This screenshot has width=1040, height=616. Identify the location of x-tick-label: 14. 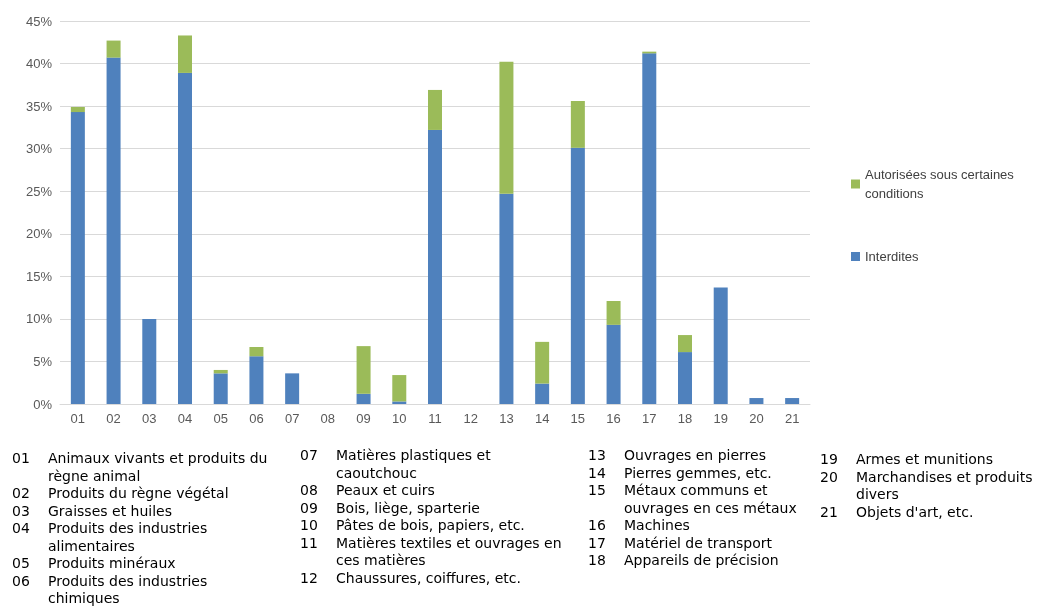
(542, 418).